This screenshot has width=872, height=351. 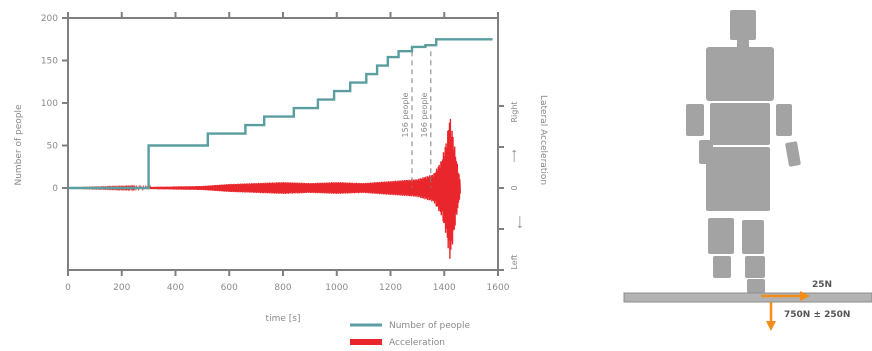 What do you see at coordinates (53, 147) in the screenshot?
I see `y-tick-label: 50` at bounding box center [53, 147].